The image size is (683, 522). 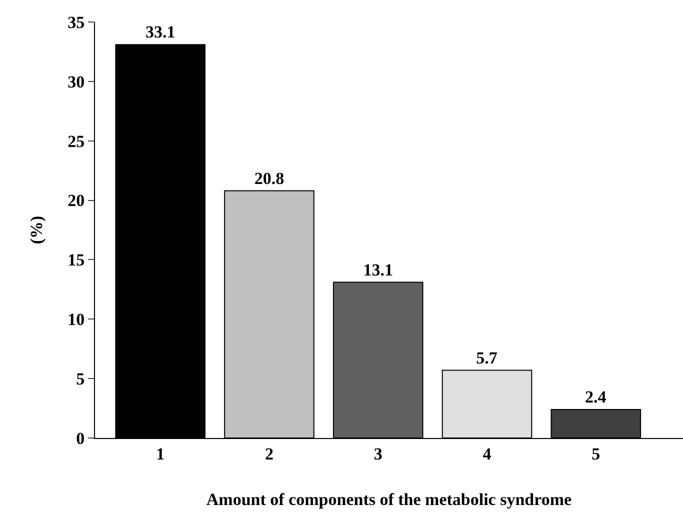 What do you see at coordinates (269, 178) in the screenshot?
I see `data-label: 20.8` at bounding box center [269, 178].